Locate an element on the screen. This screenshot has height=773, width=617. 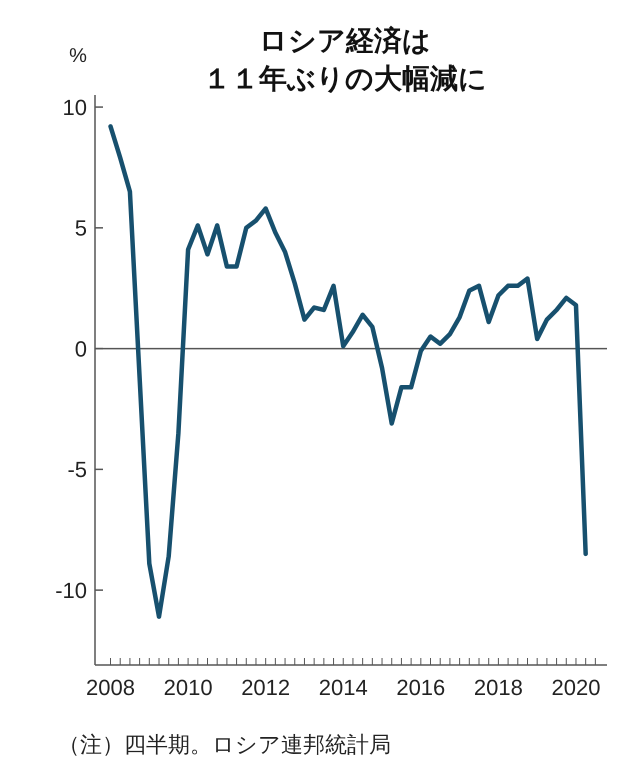
x-tick-label: 2018 is located at coordinates (498, 687).